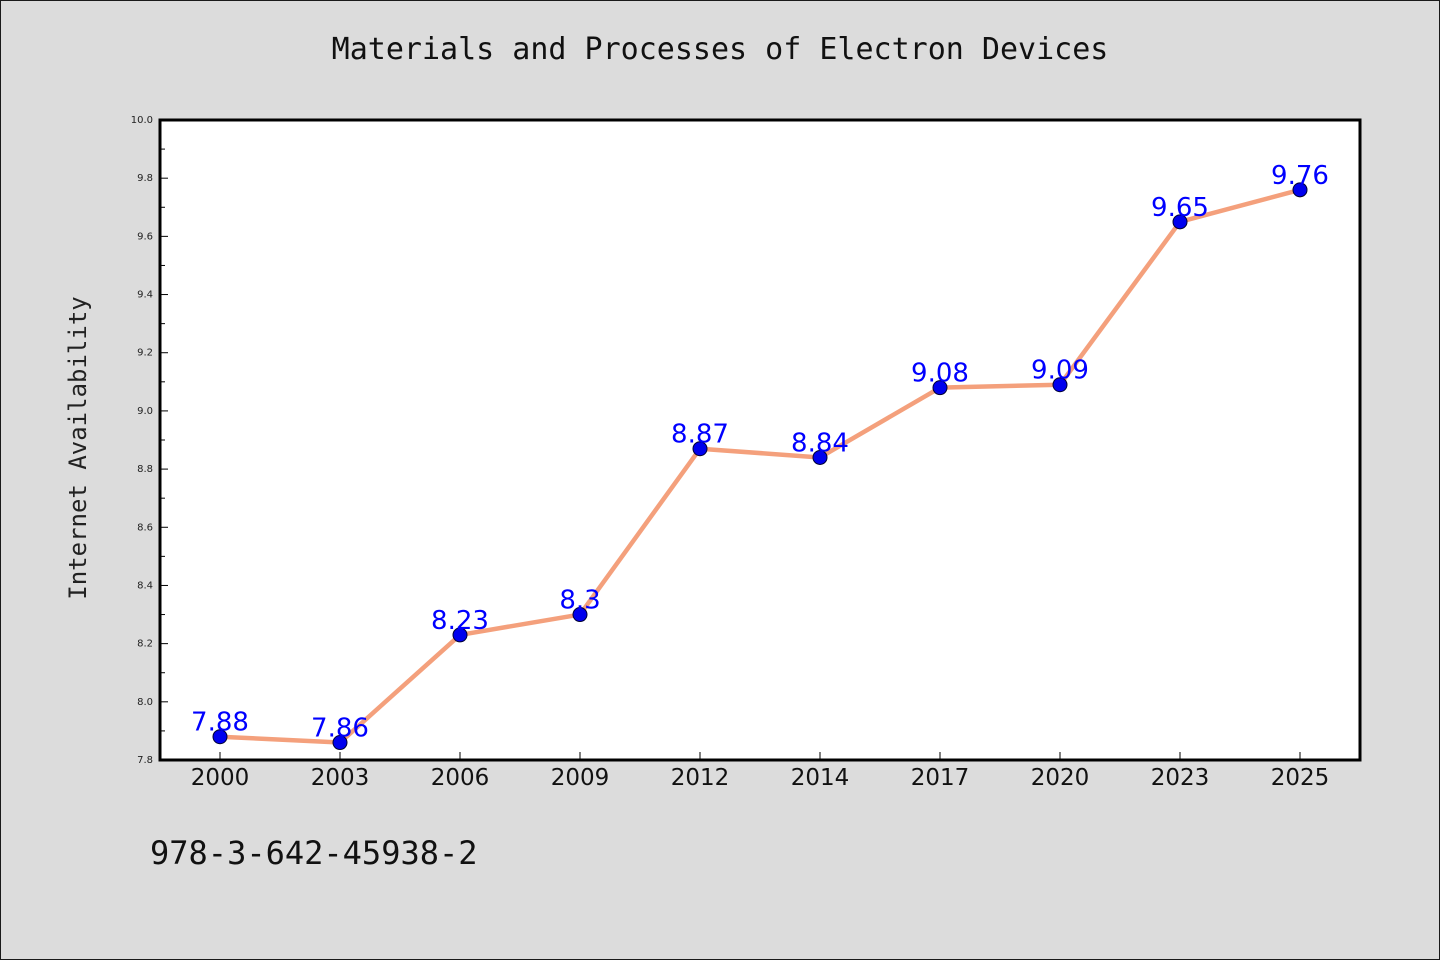 This screenshot has width=1440, height=960. I want to click on isbn-text: 978-3-642-45938-2, so click(314, 853).